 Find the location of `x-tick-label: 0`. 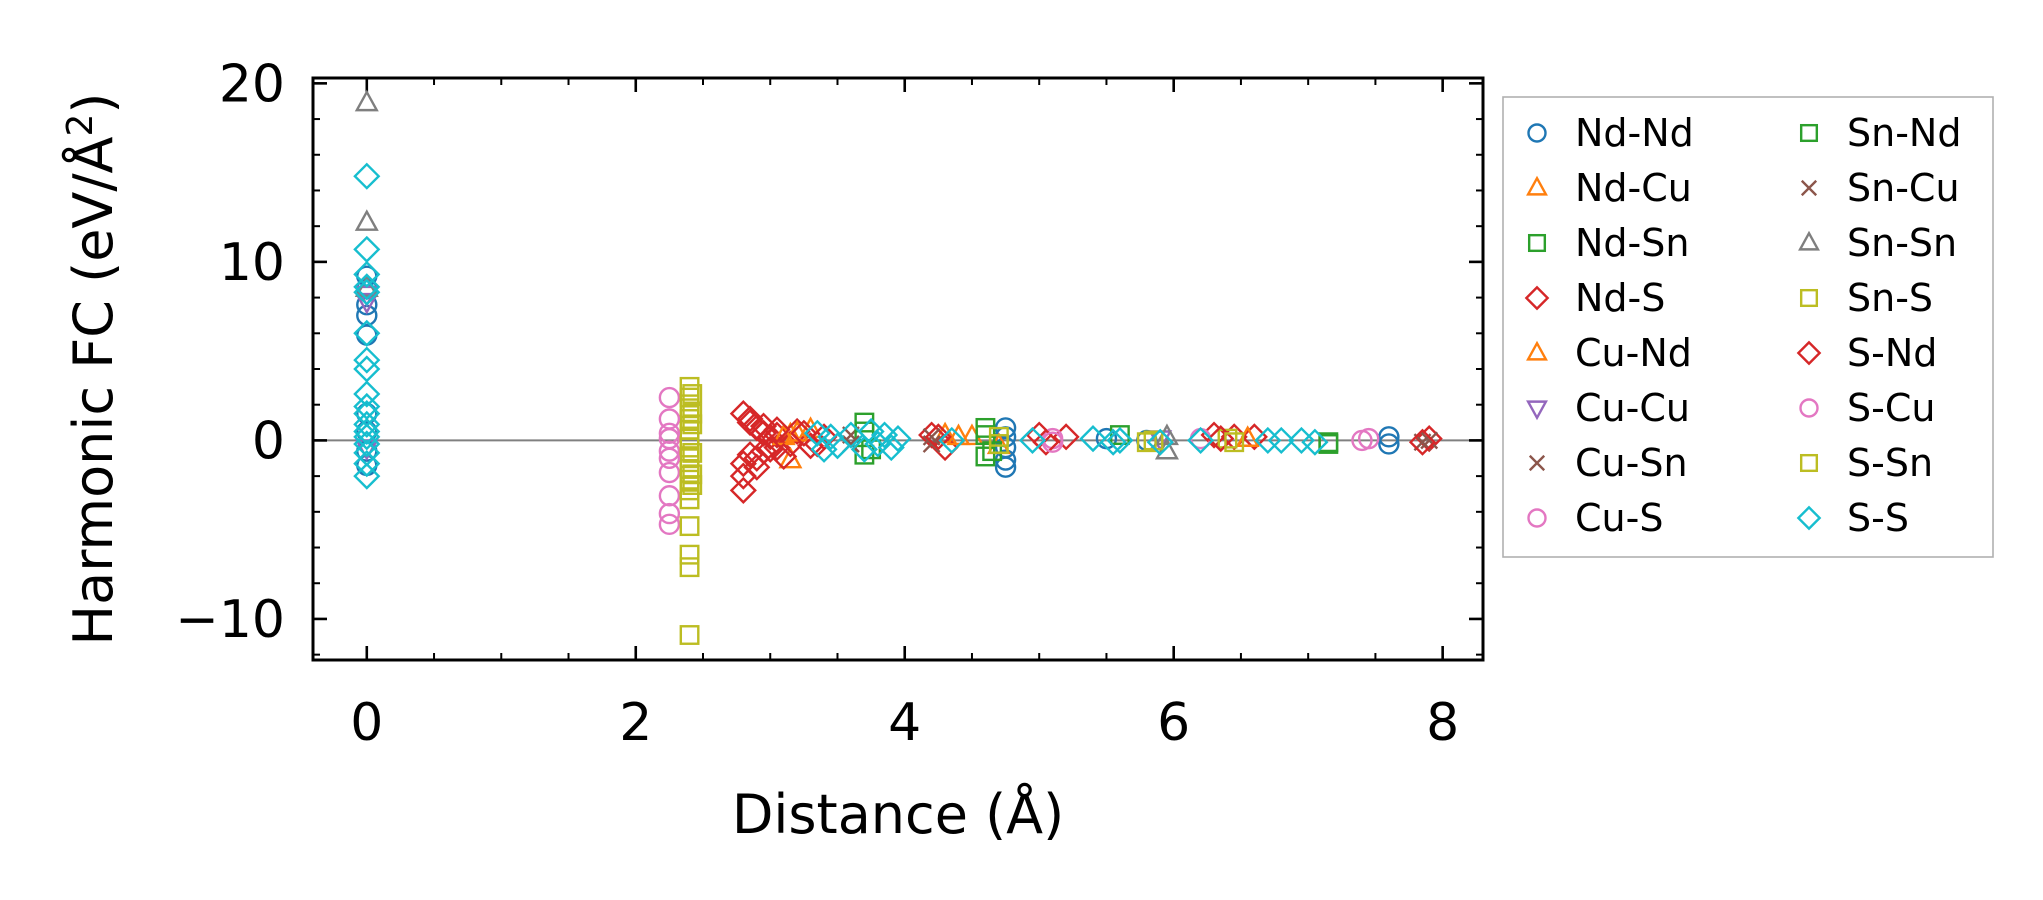

x-tick-label: 0 is located at coordinates (366, 723).